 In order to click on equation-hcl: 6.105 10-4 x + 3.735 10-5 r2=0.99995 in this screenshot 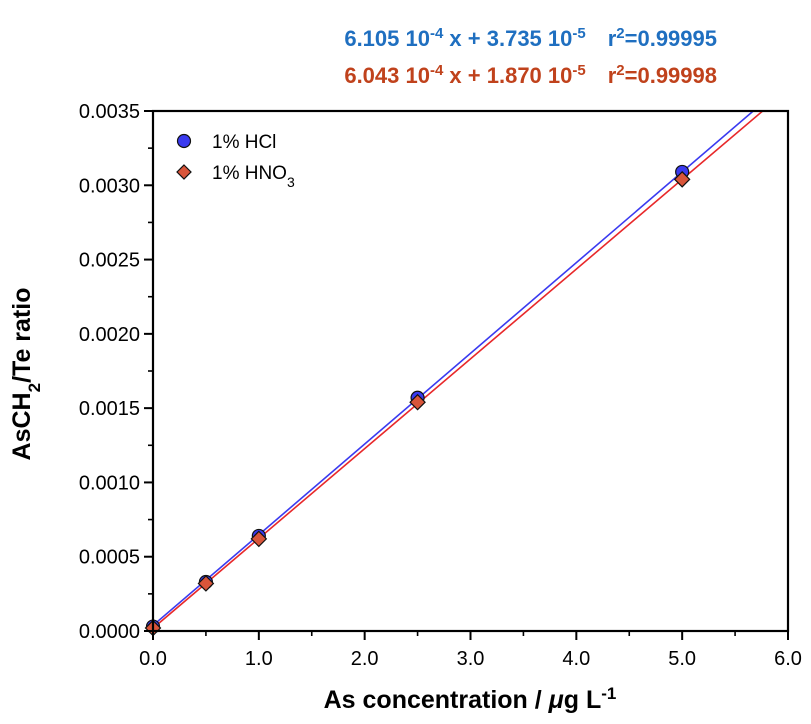, I will do `click(530, 38)`.